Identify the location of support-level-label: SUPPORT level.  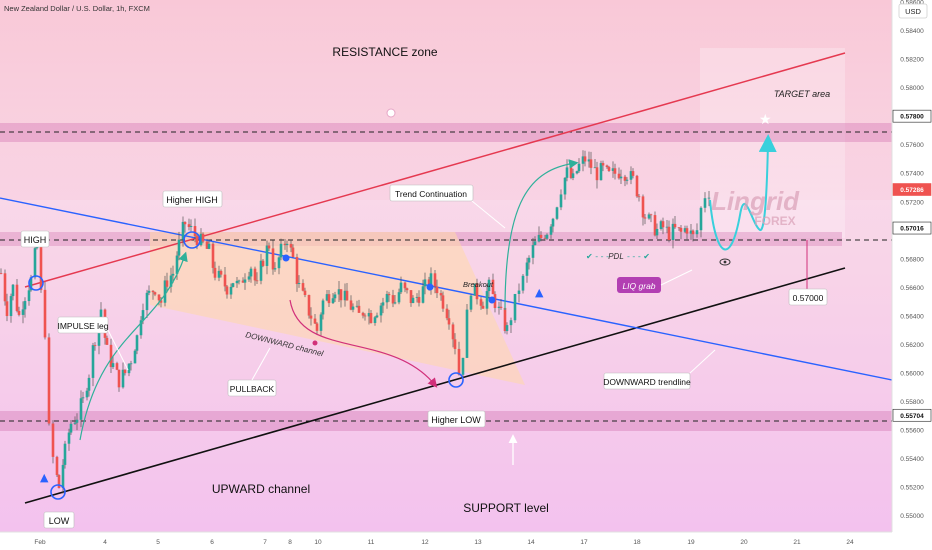
(506, 508).